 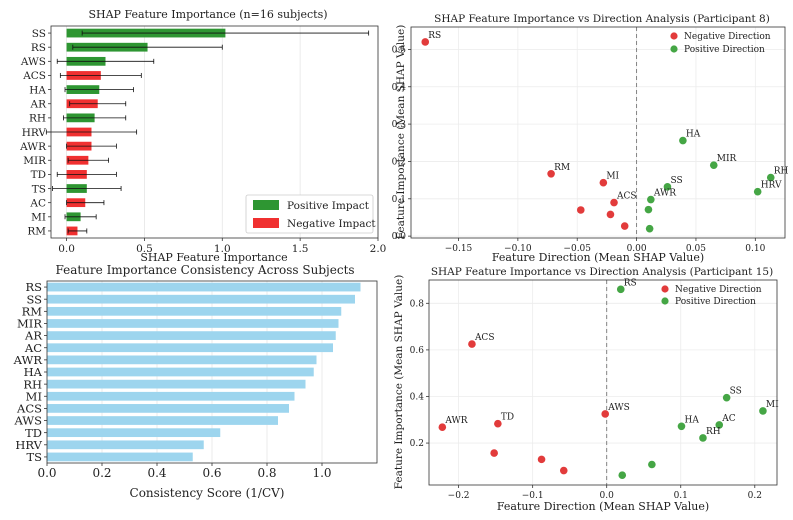 What do you see at coordinates (162, 420) in the screenshot?
I see `bar-aws` at bounding box center [162, 420].